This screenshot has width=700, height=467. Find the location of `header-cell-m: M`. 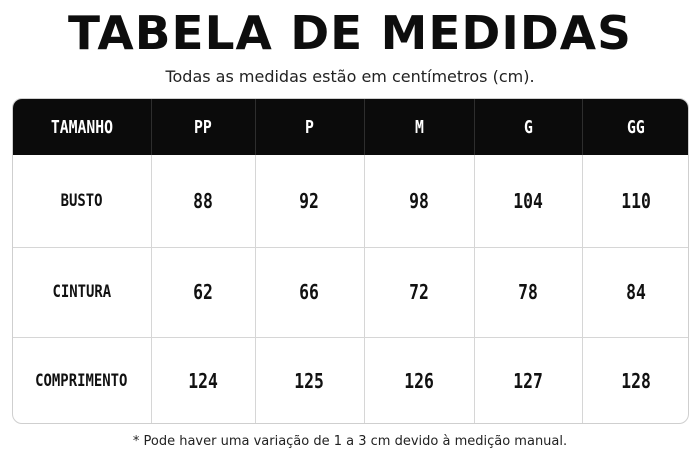

header-cell-m: M is located at coordinates (419, 127).